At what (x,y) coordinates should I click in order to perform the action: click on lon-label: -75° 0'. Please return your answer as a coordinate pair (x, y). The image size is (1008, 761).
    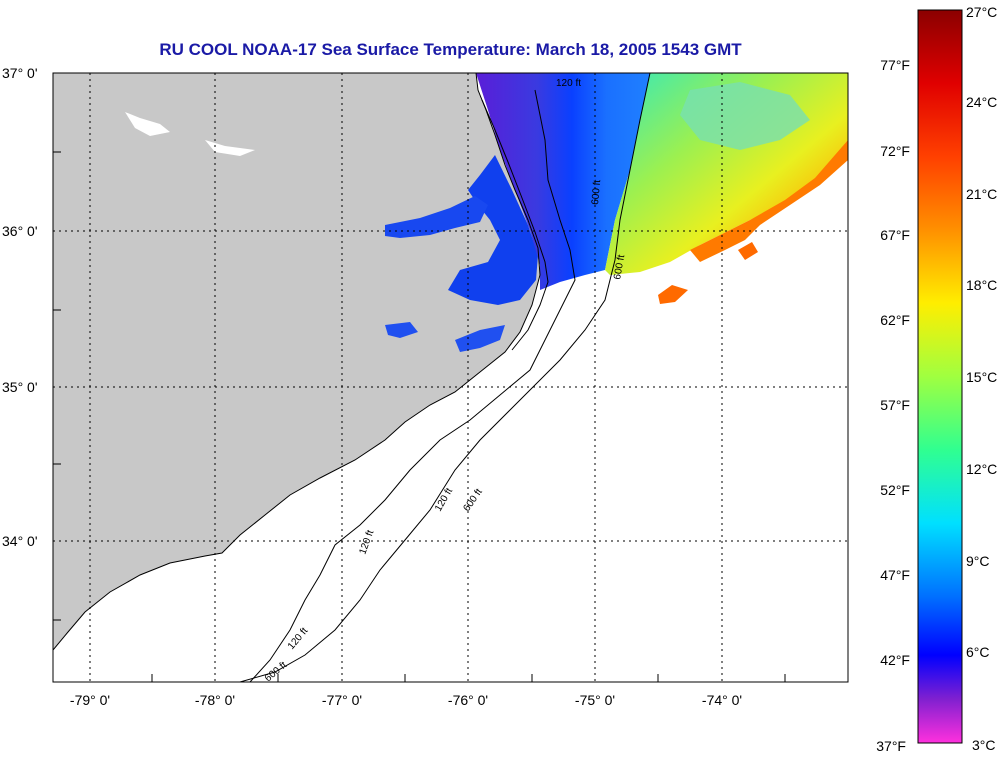
    Looking at the image, I should click on (595, 700).